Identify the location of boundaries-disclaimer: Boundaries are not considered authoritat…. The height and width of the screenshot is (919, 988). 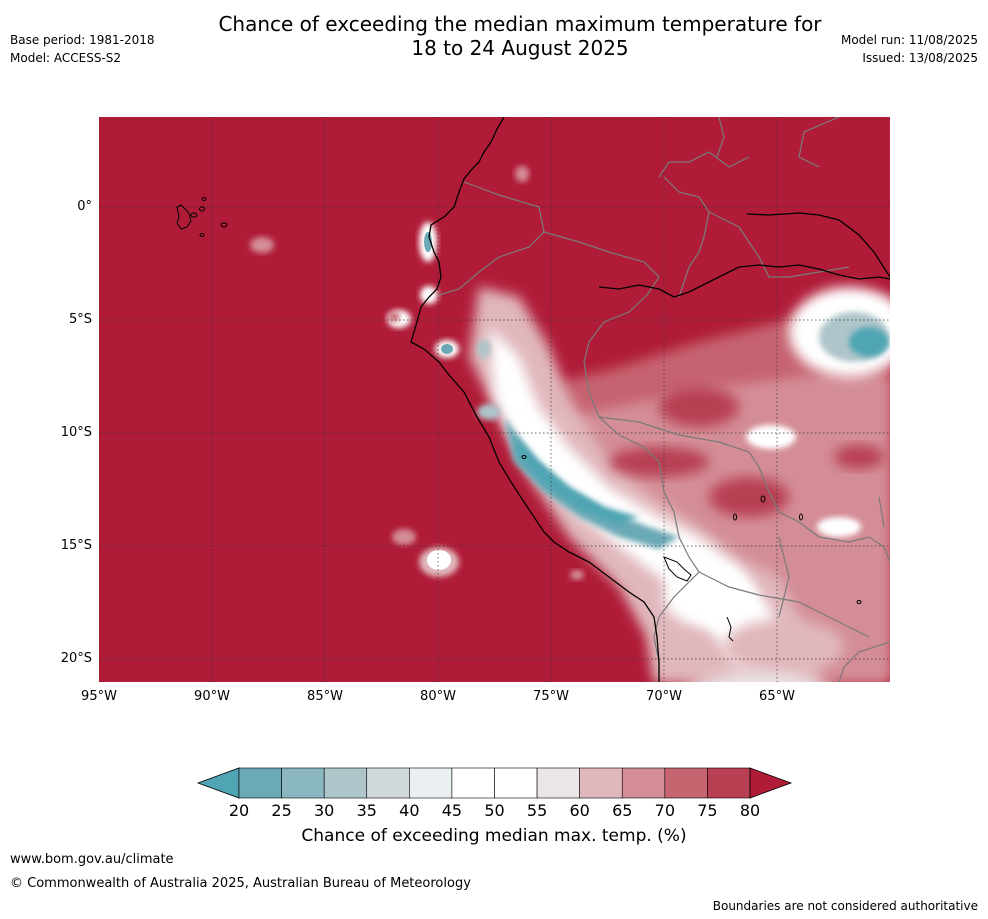
(845, 906).